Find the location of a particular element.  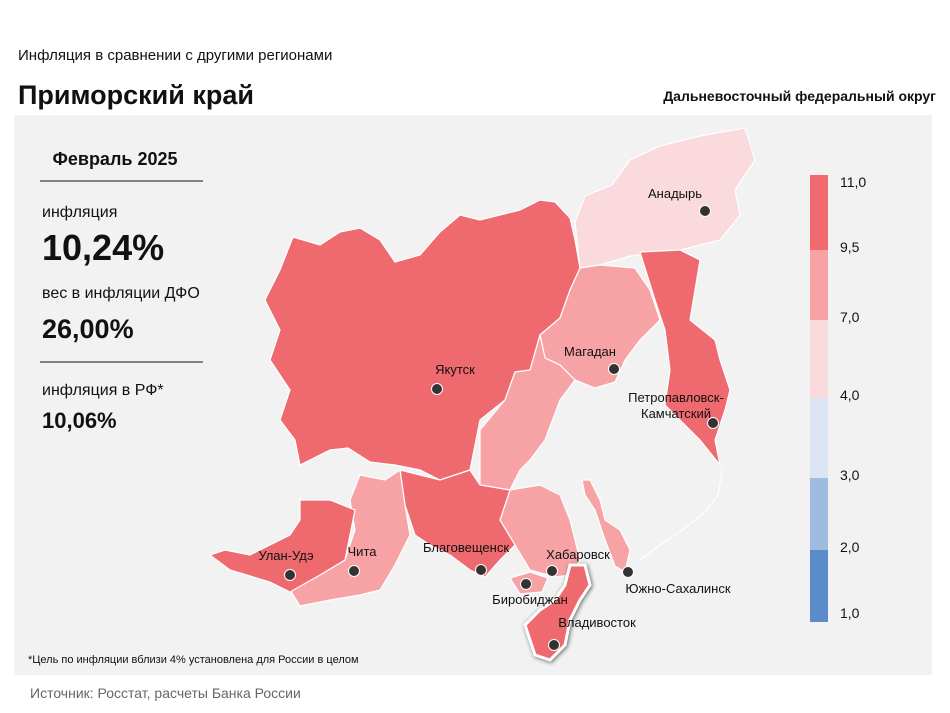

city-label: Благовещенск is located at coordinates (466, 547).